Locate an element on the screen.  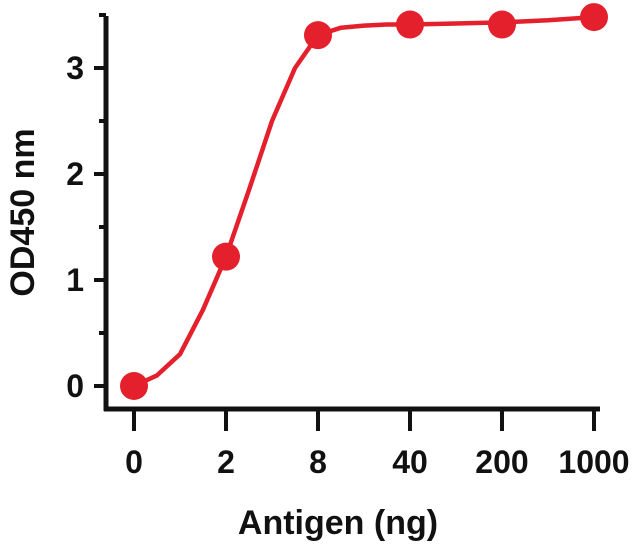
x-ticks: 0 2 8 40 200 1000 is located at coordinates (377, 444).